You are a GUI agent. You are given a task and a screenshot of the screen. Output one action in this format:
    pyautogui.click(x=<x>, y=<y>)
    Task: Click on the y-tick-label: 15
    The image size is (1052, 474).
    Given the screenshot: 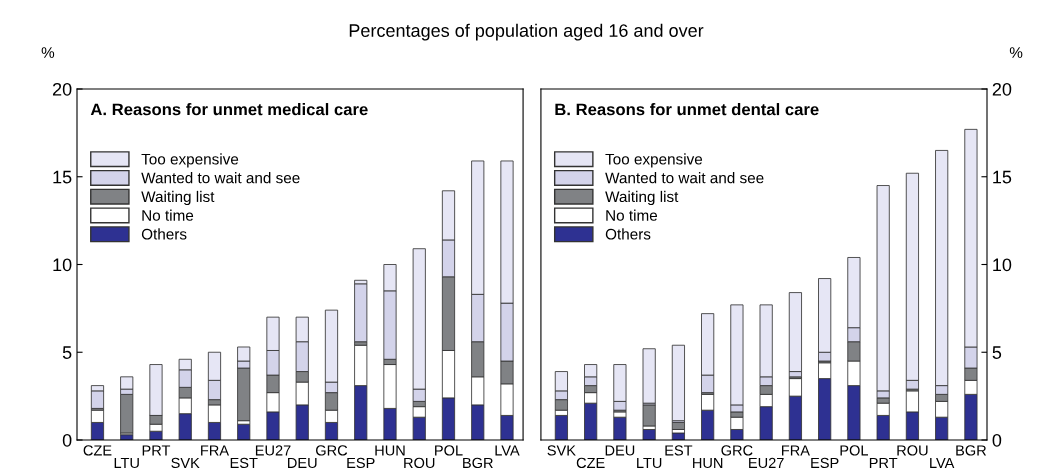 What is the action you would take?
    pyautogui.click(x=62, y=177)
    